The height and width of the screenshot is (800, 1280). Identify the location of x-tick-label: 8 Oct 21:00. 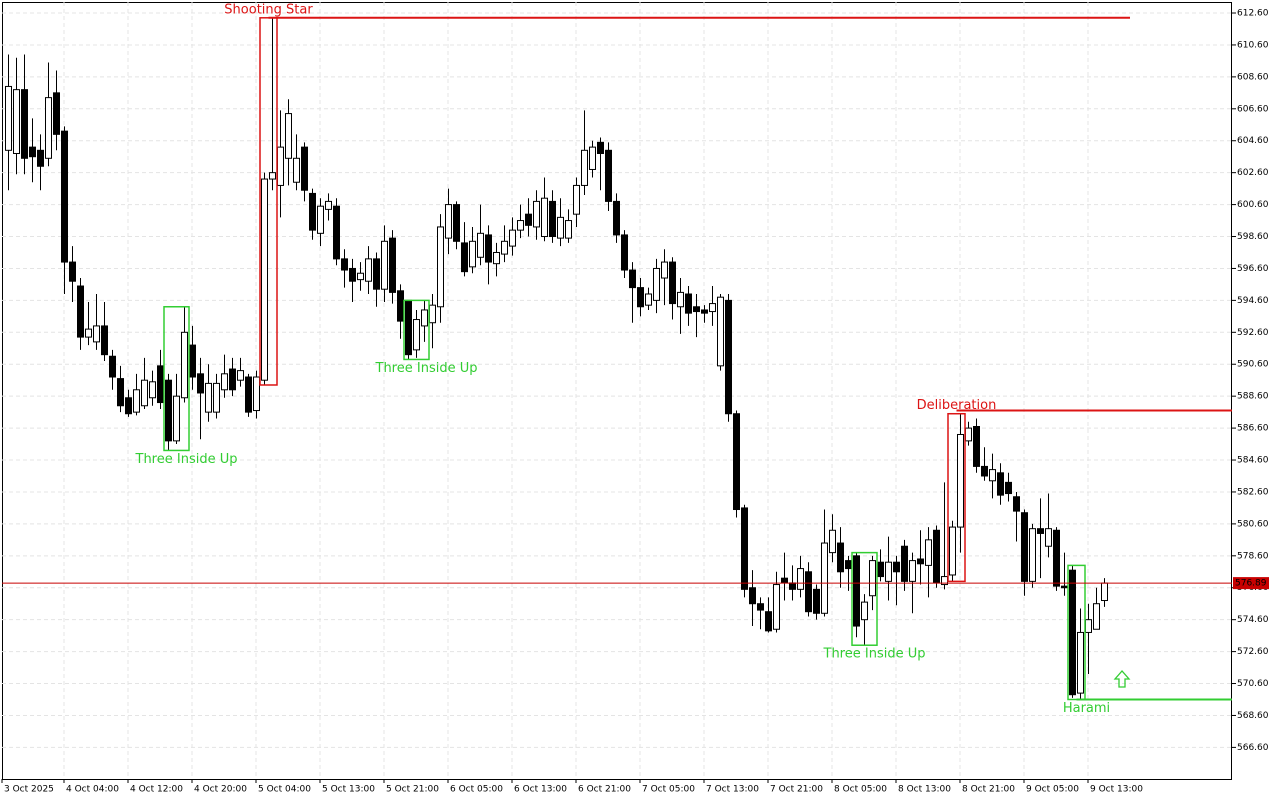
(988, 790).